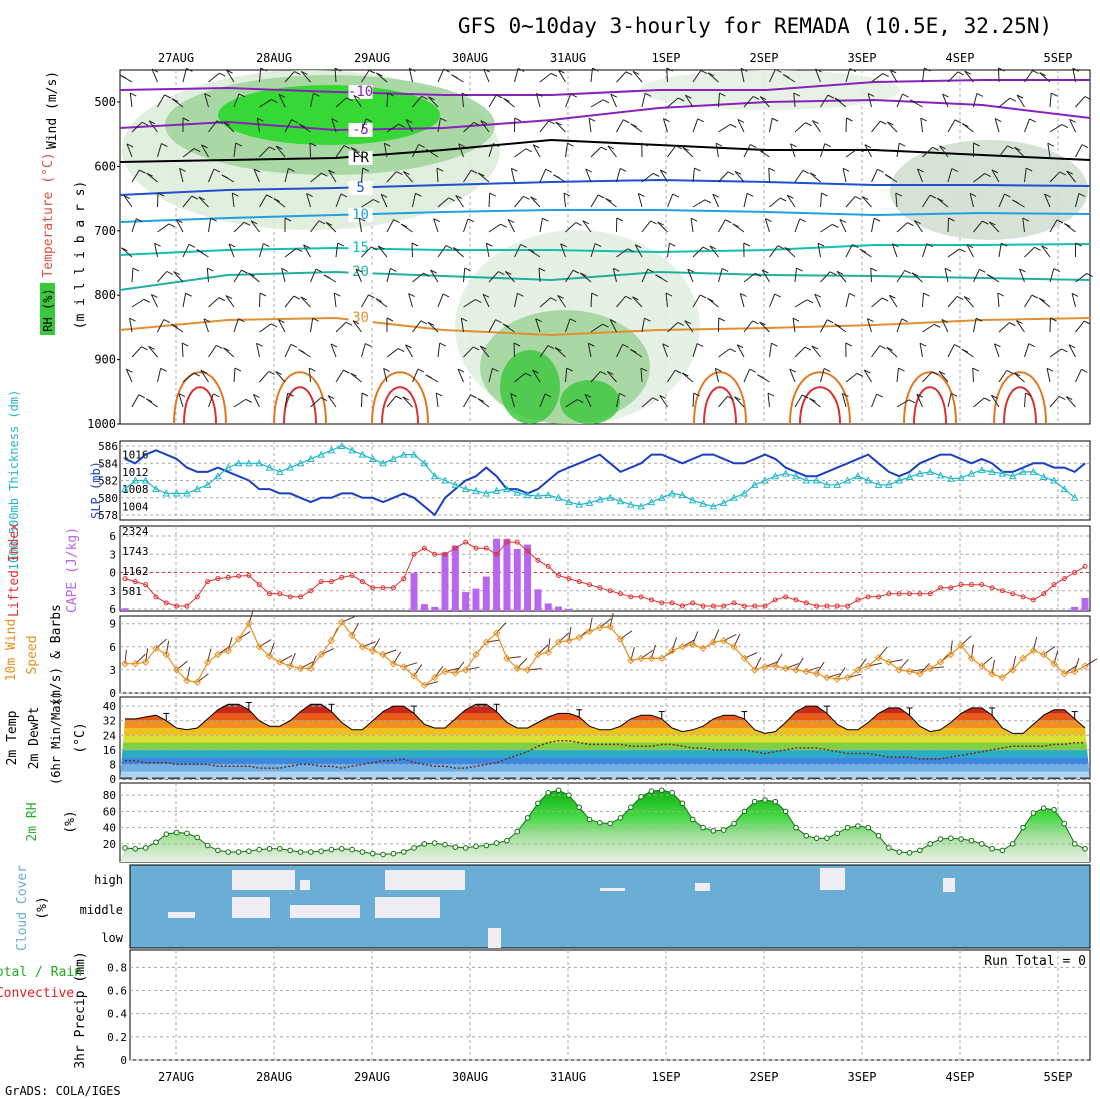  I want to click on date-label-top: 1SEP, so click(666, 58).